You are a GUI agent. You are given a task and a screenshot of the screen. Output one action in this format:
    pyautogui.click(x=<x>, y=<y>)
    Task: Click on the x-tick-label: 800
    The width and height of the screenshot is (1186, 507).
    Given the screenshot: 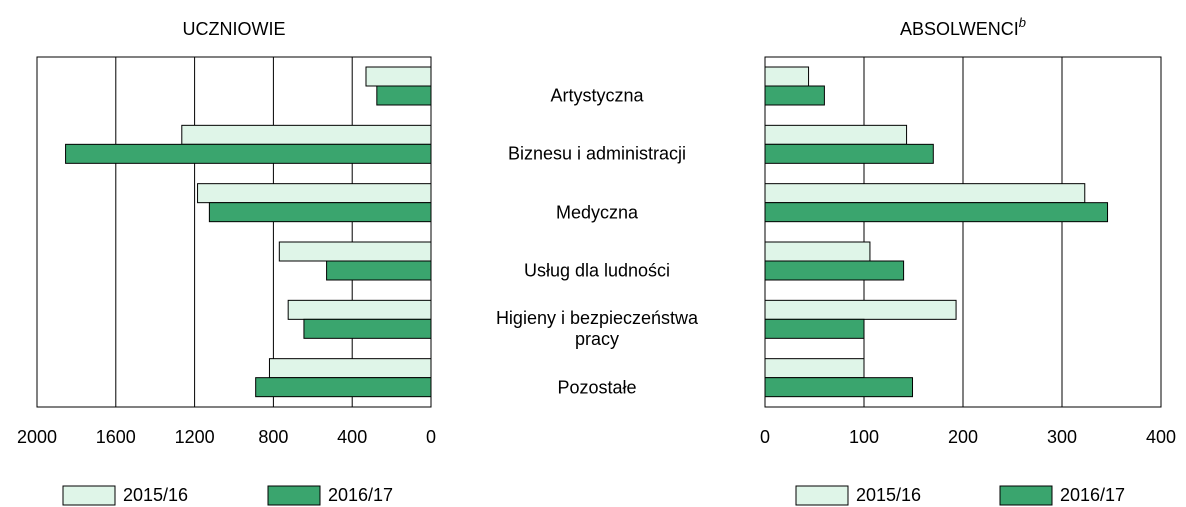 What is the action you would take?
    pyautogui.click(x=273, y=437)
    